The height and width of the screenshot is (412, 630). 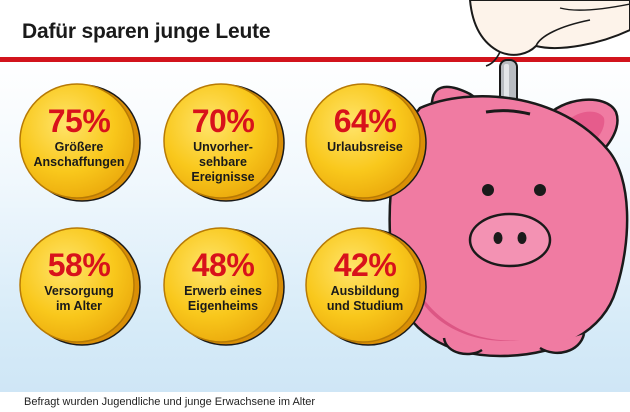 I want to click on coin-text: 64% Urlaubsreise, so click(x=365, y=143).